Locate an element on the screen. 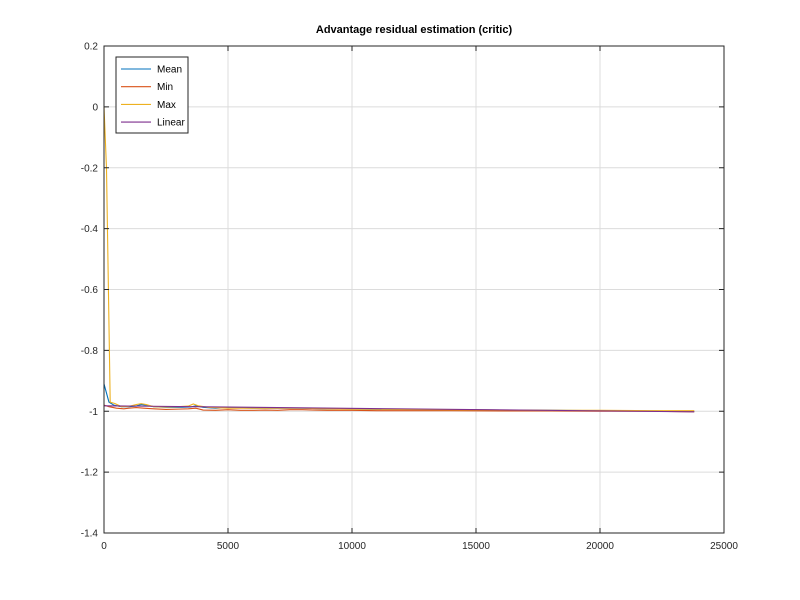  x-tick-label: 15000 is located at coordinates (476, 546).